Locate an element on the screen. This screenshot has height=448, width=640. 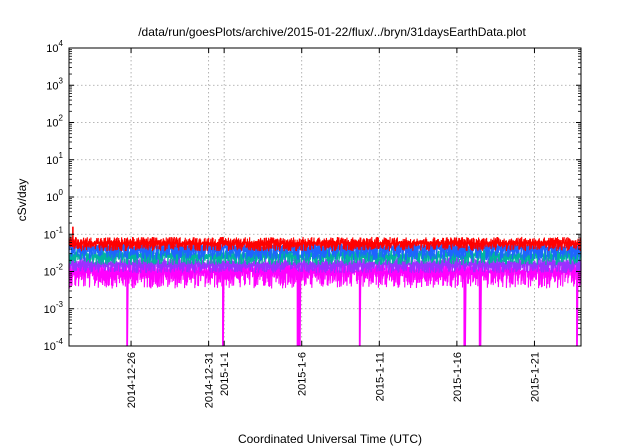
x-tick-label: 2015-1-16 is located at coordinates (458, 377).